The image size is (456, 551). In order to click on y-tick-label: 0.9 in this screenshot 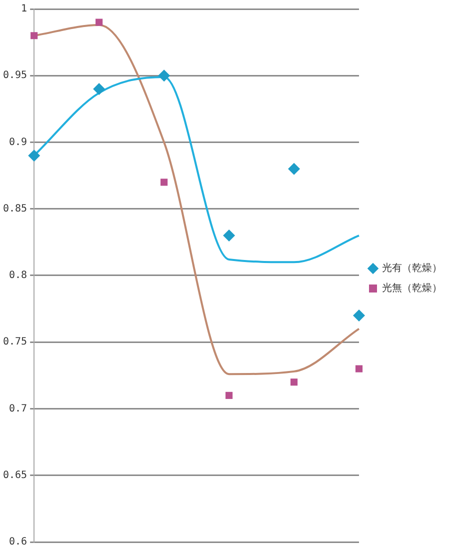, I will do `click(18, 142)`.